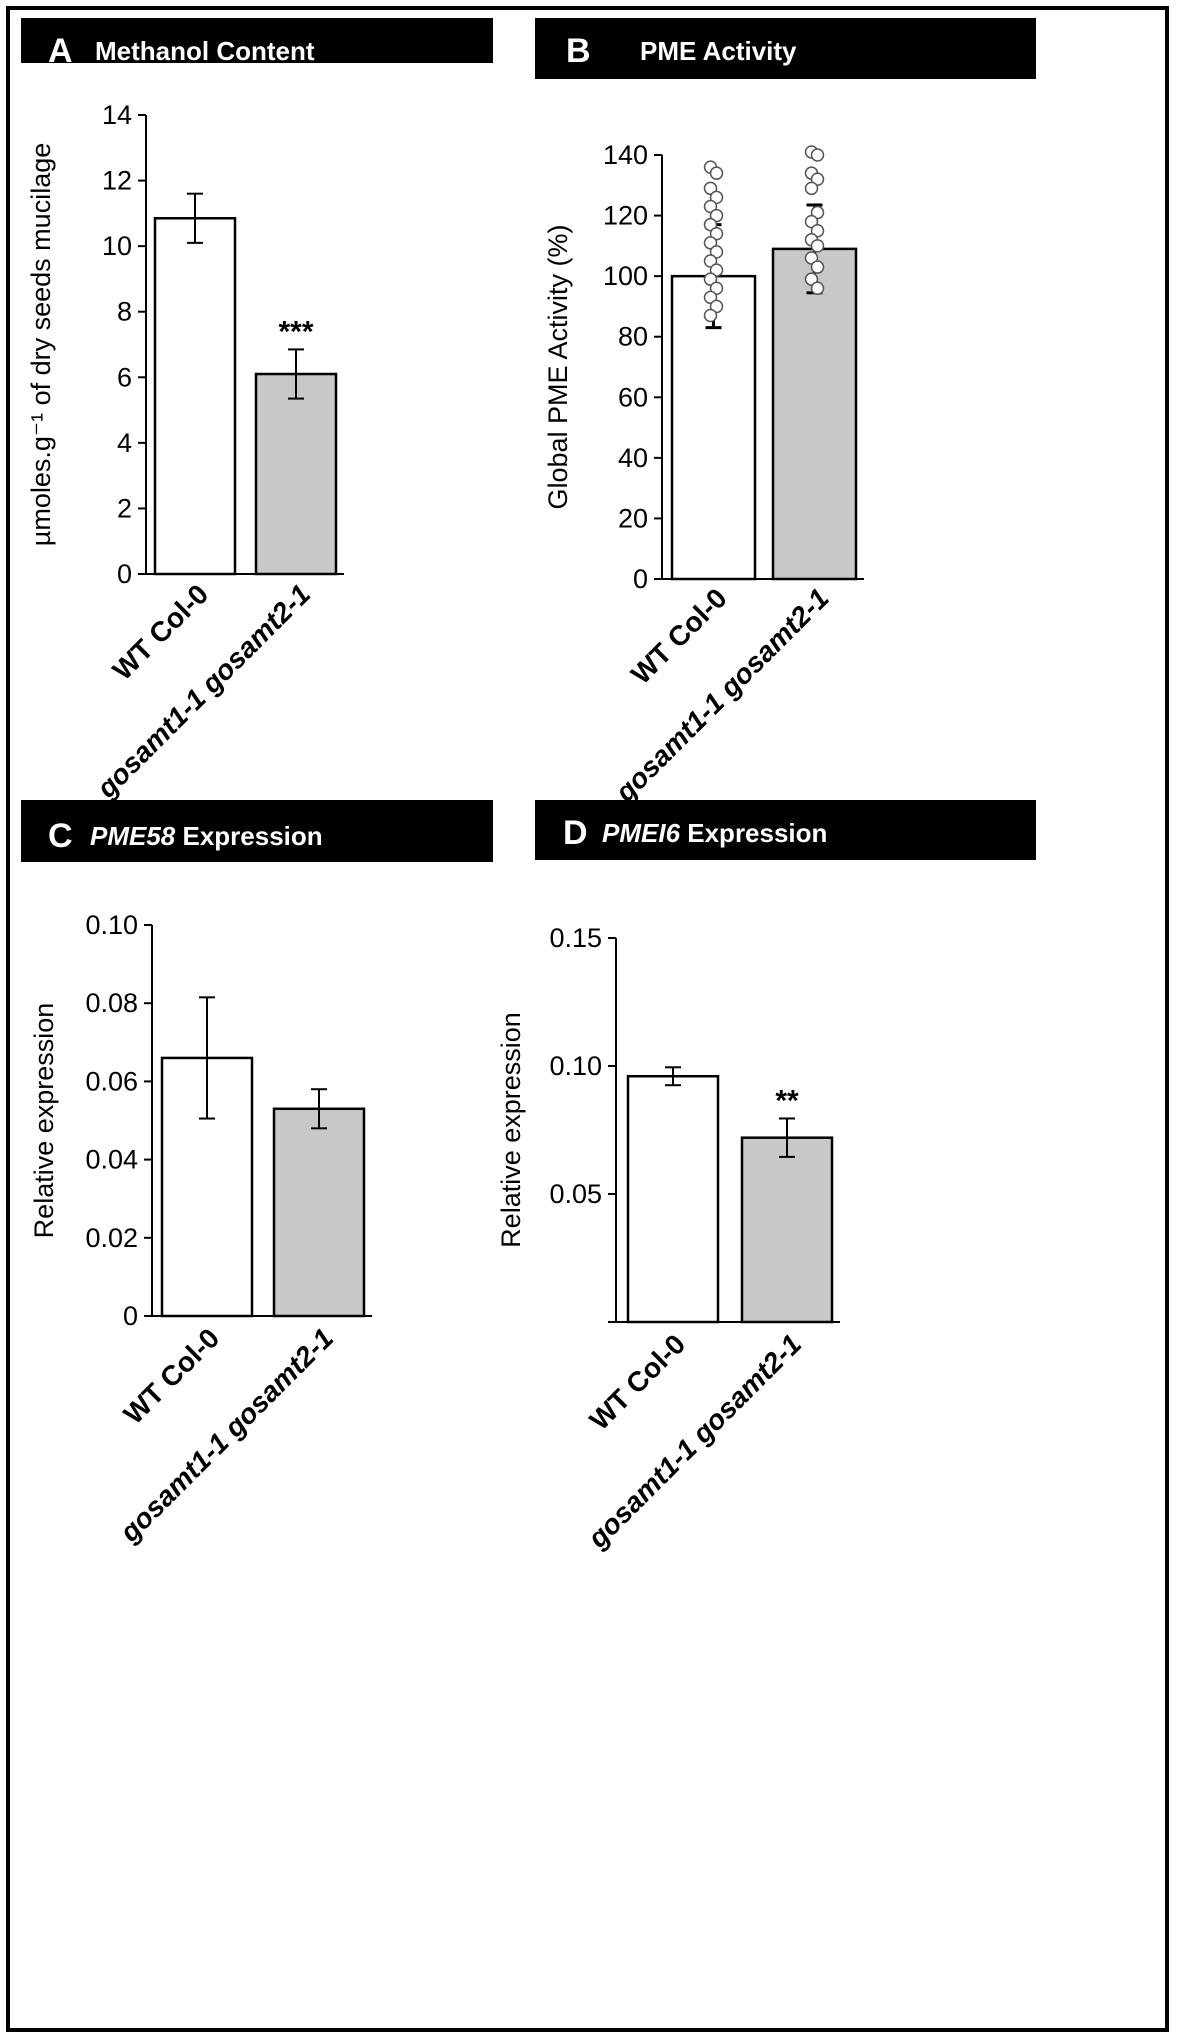  I want to click on panel-title-gene: PME58, so click(133, 836).